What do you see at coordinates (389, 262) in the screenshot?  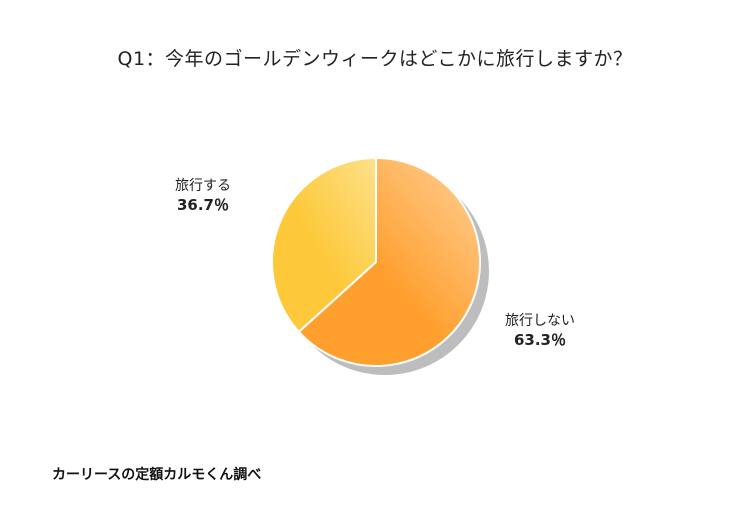 I see `pie-slice-no-travel` at bounding box center [389, 262].